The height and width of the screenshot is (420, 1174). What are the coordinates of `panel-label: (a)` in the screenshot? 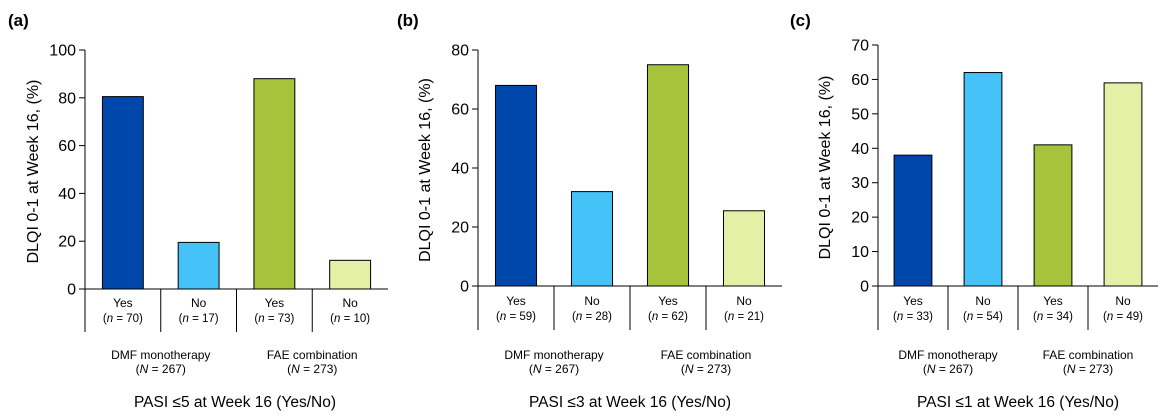 It's located at (18, 20).